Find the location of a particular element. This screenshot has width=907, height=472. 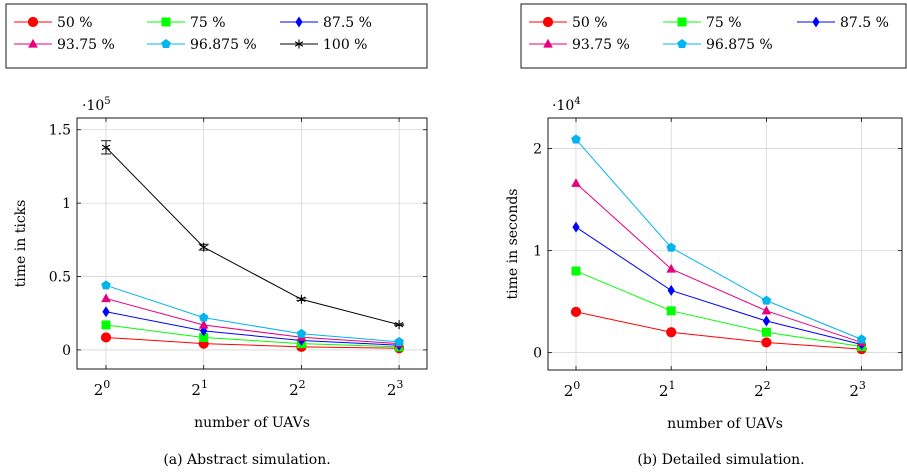

y-tick-label: 1 is located at coordinates (66, 204).